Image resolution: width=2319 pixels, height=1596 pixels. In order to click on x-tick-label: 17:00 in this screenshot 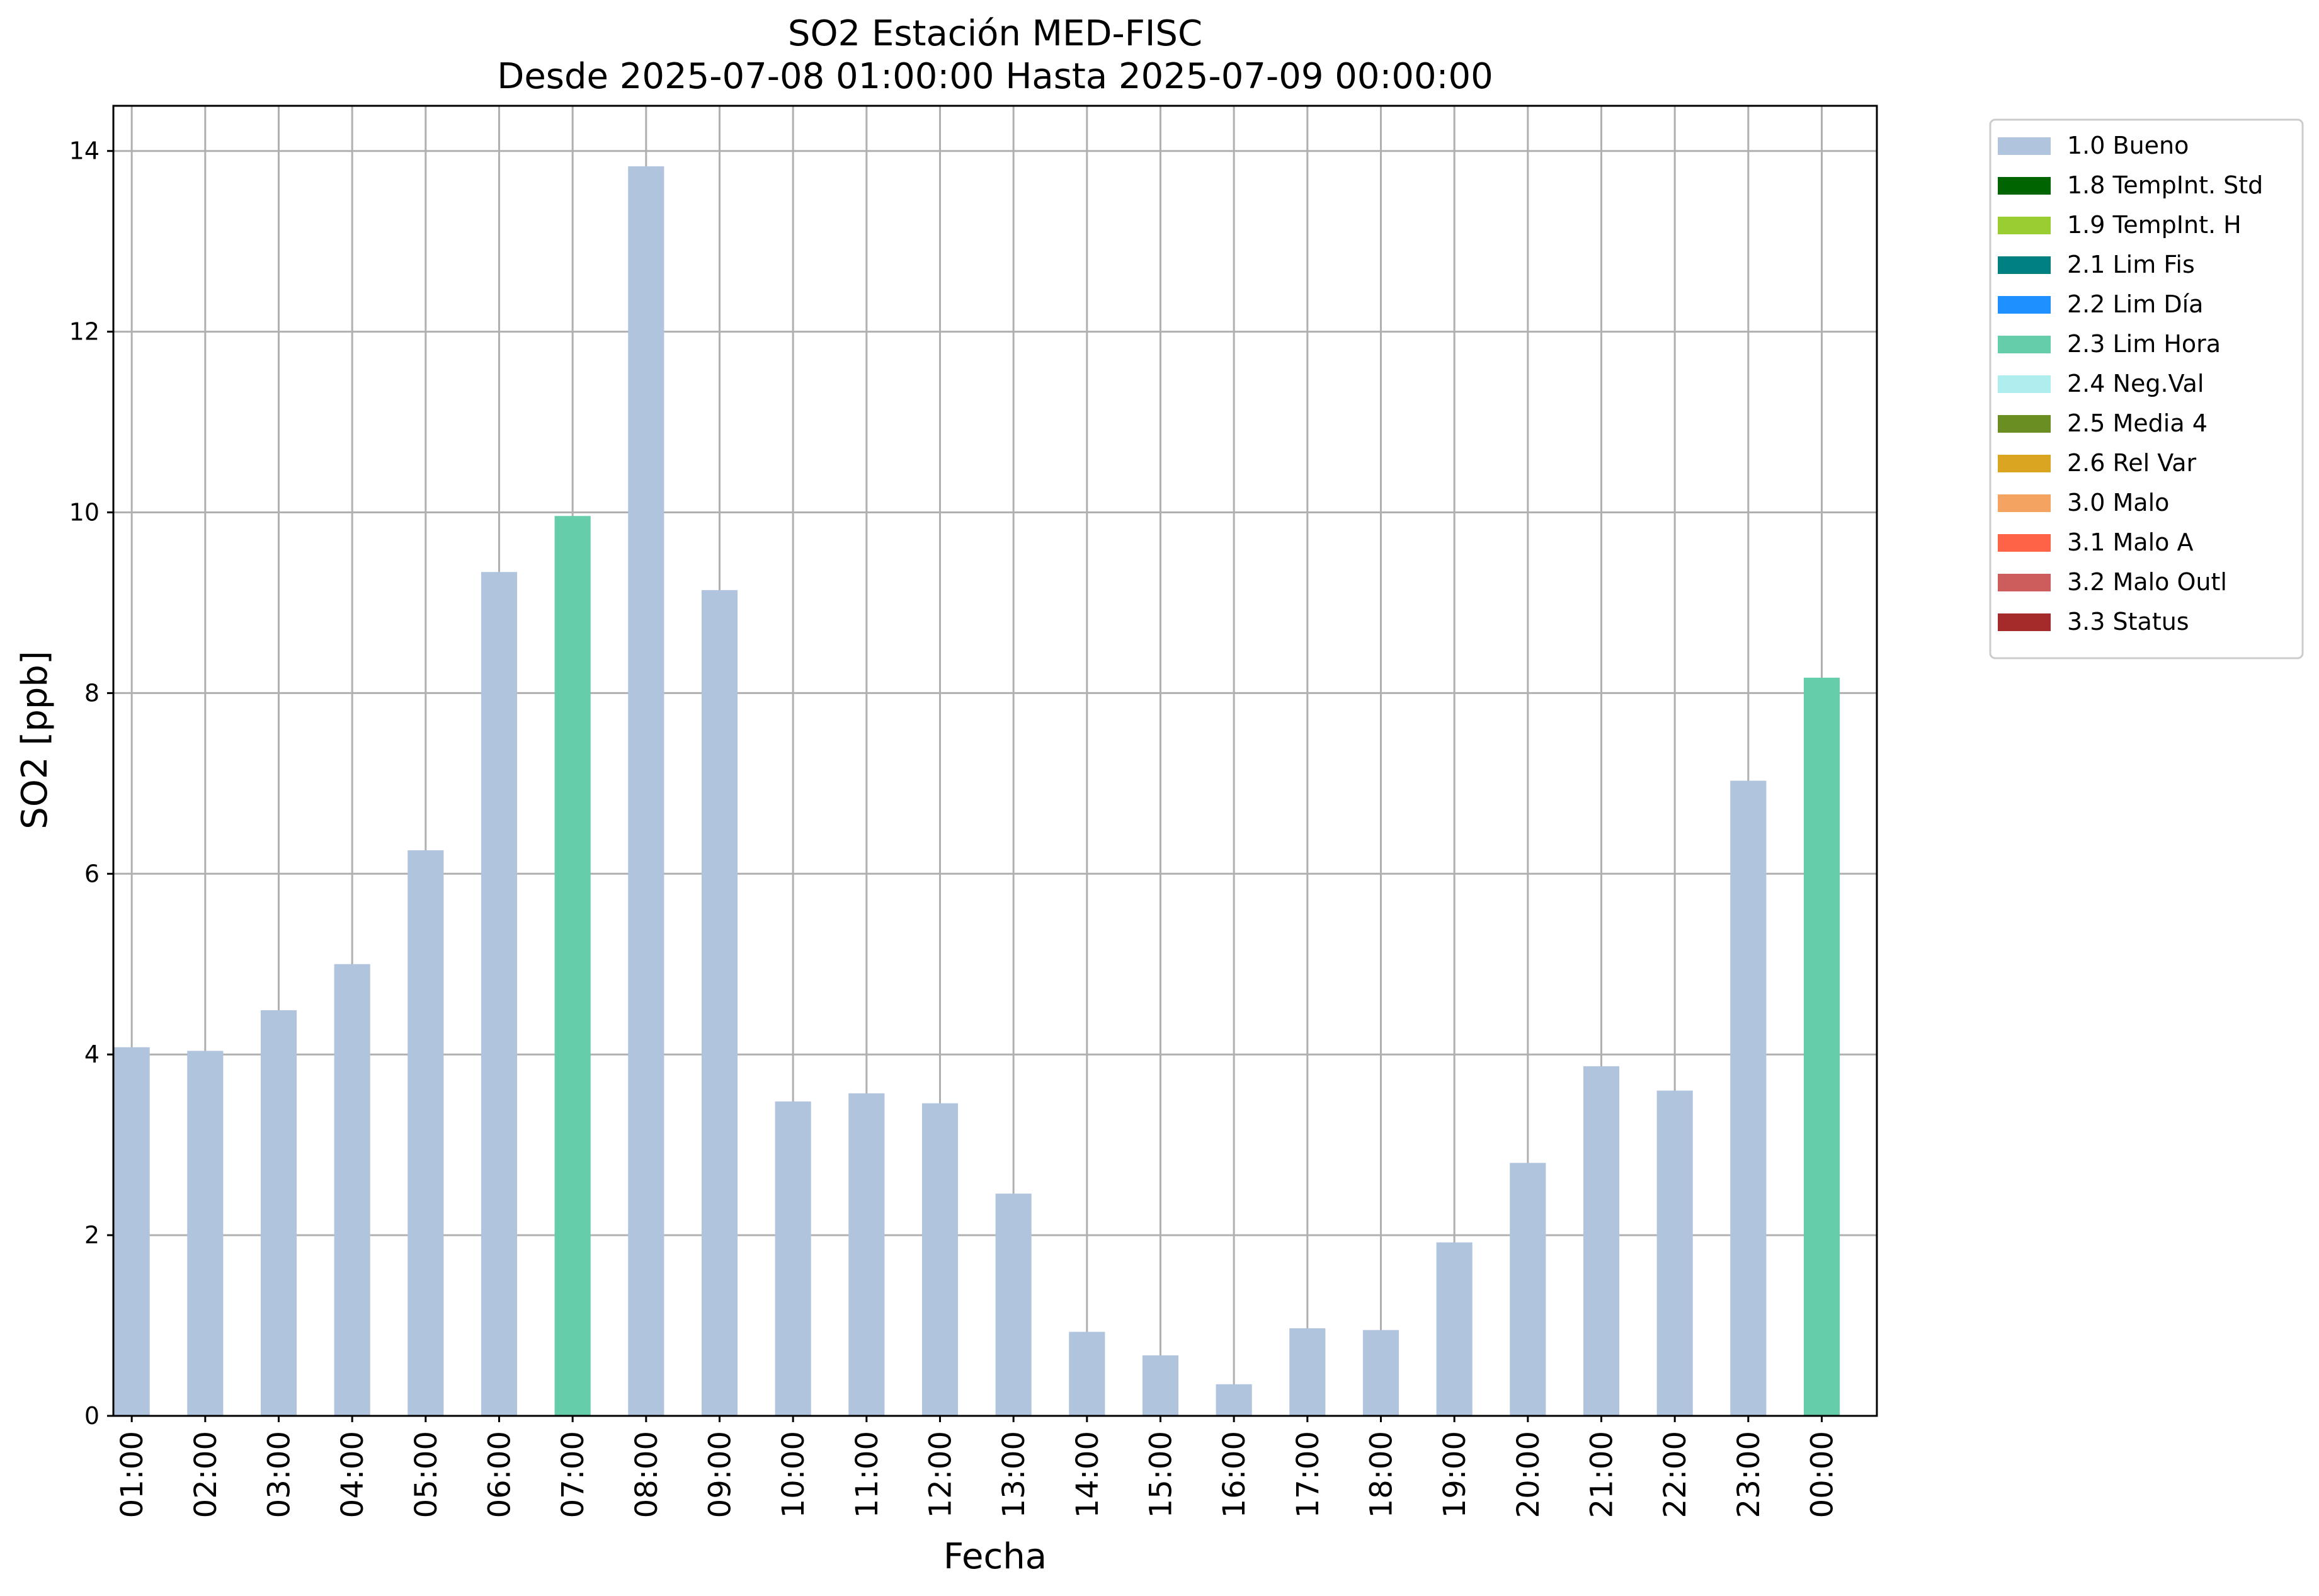, I will do `click(1308, 1474)`.